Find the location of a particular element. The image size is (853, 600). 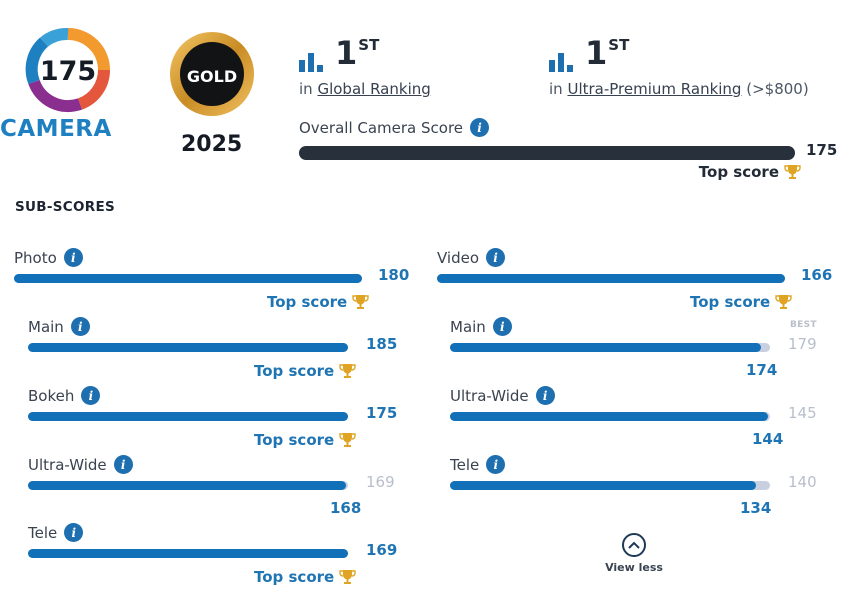

video-ultrawide-label: Ultra-Wide i is located at coordinates (502, 395).